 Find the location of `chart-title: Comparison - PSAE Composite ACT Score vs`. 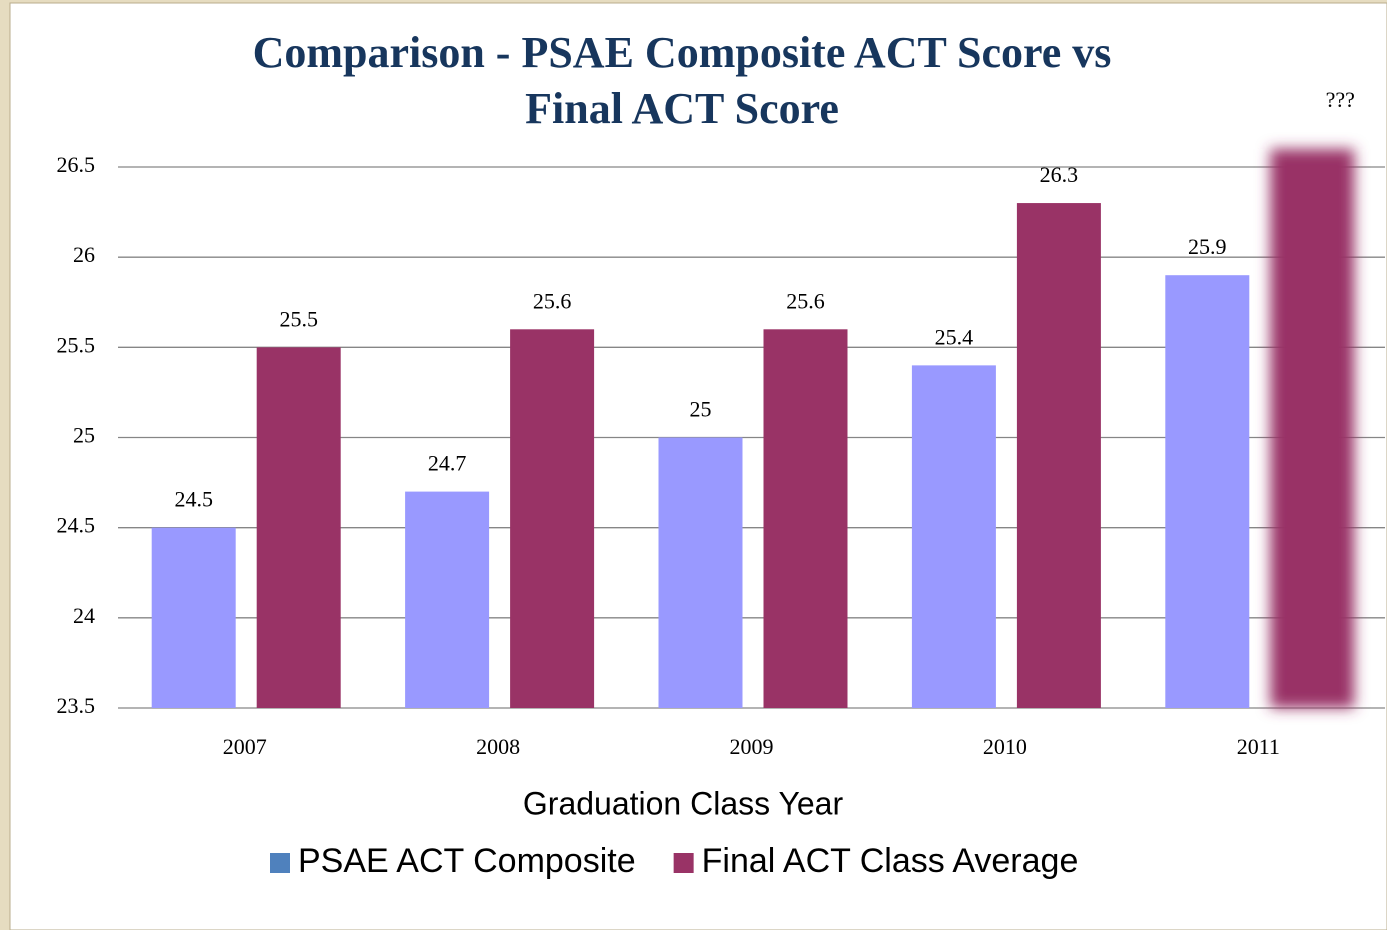

chart-title: Comparison - PSAE Composite ACT Score vs is located at coordinates (682, 52).